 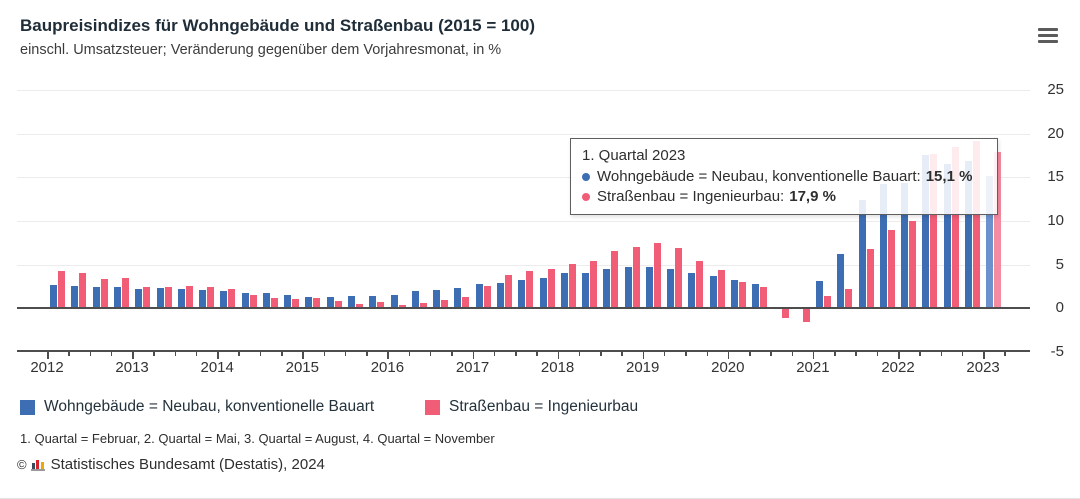 What do you see at coordinates (998, 230) in the screenshot?
I see `bar-strassenbau-2023-Q1` at bounding box center [998, 230].